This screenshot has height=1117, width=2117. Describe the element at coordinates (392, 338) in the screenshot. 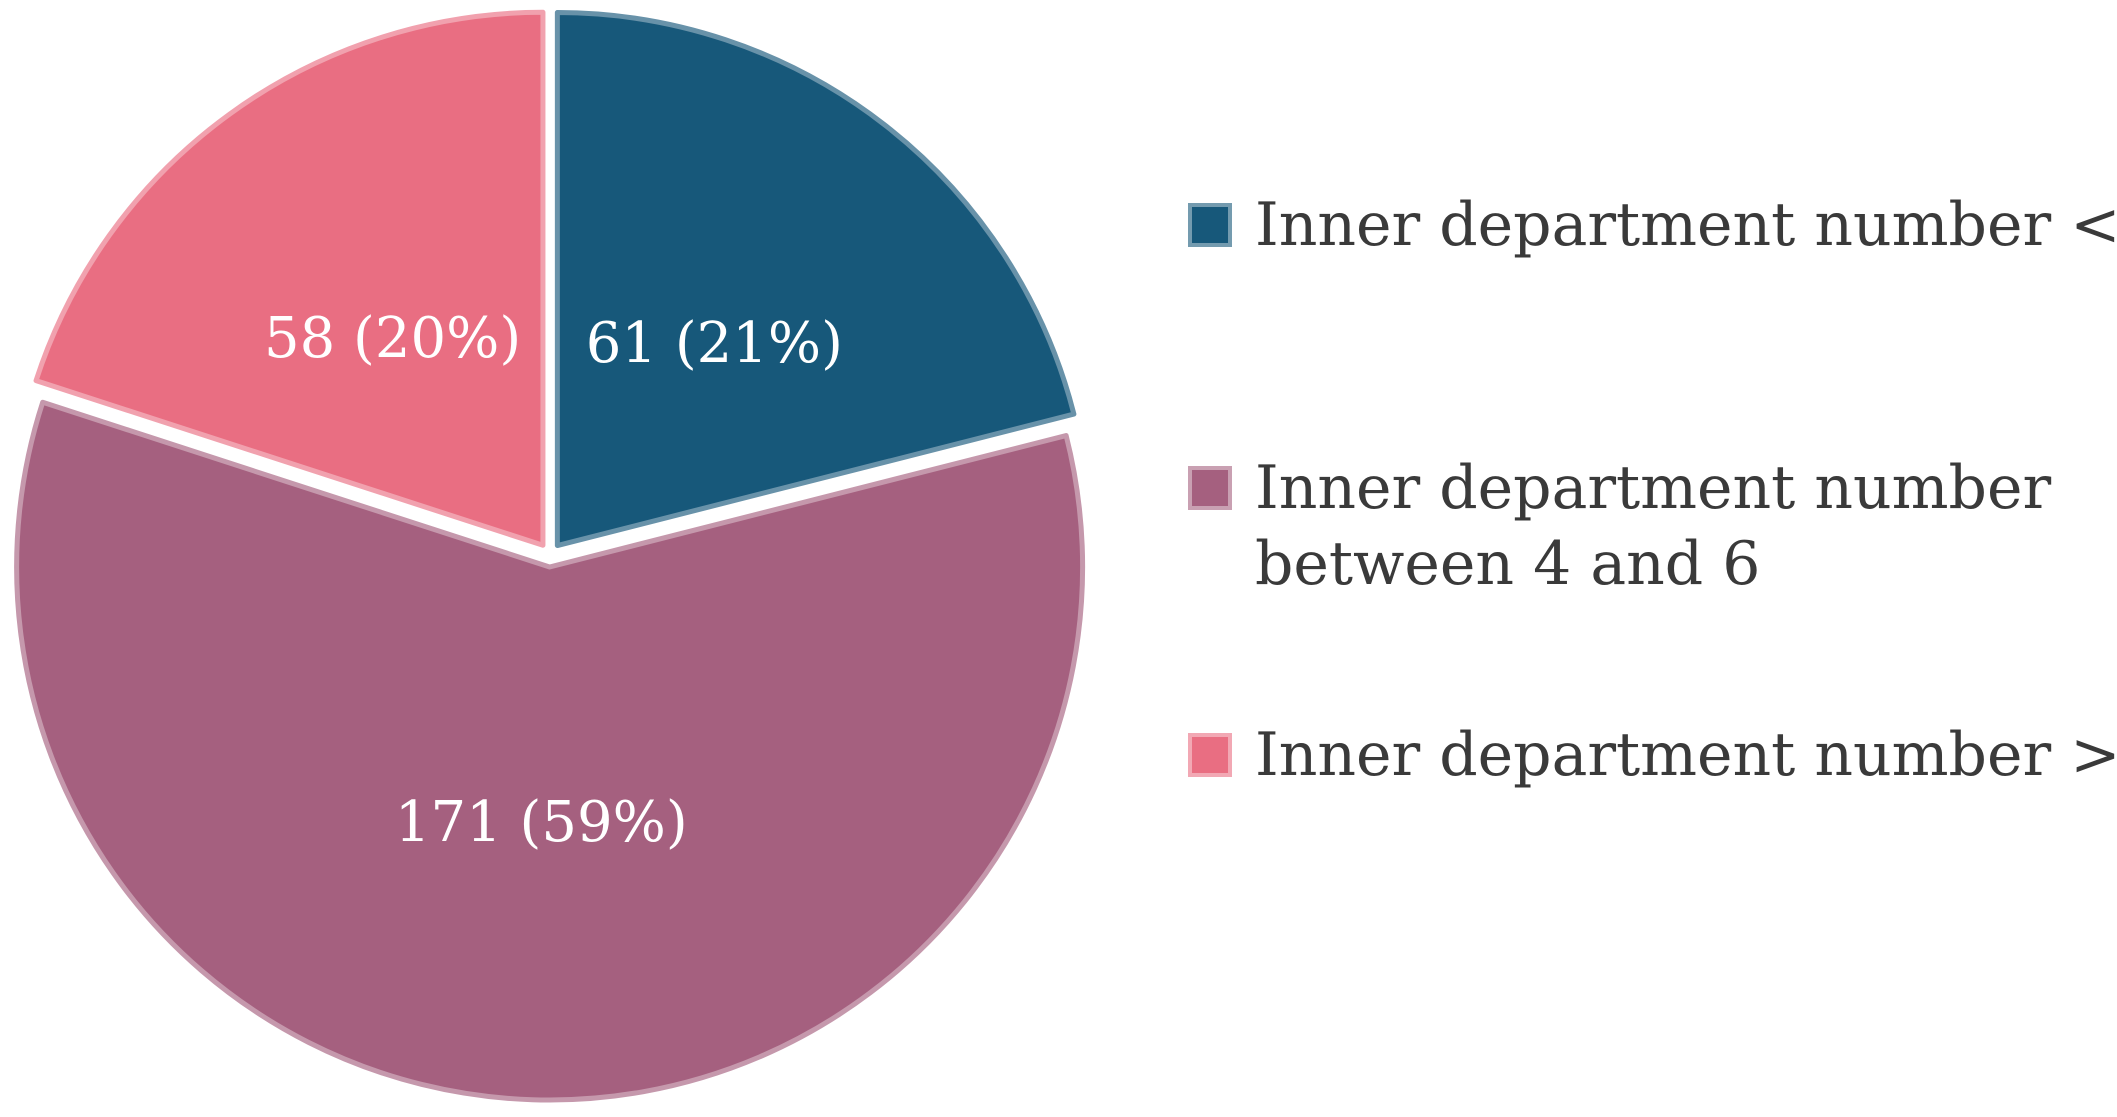

I see `slice-data-label-3: 58 (20%)` at that location.